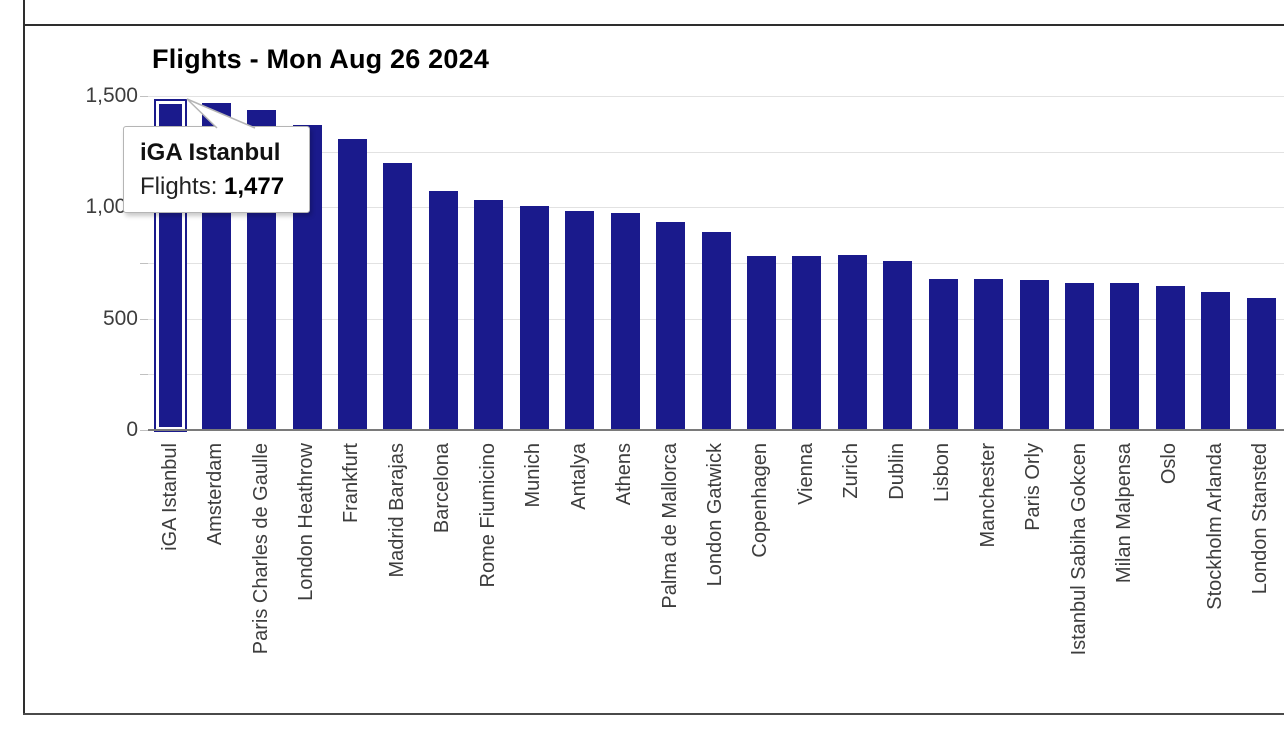  Describe the element at coordinates (1078, 549) in the screenshot. I see `x-axis-label: Istanbul Sabiha Gokcen` at that location.